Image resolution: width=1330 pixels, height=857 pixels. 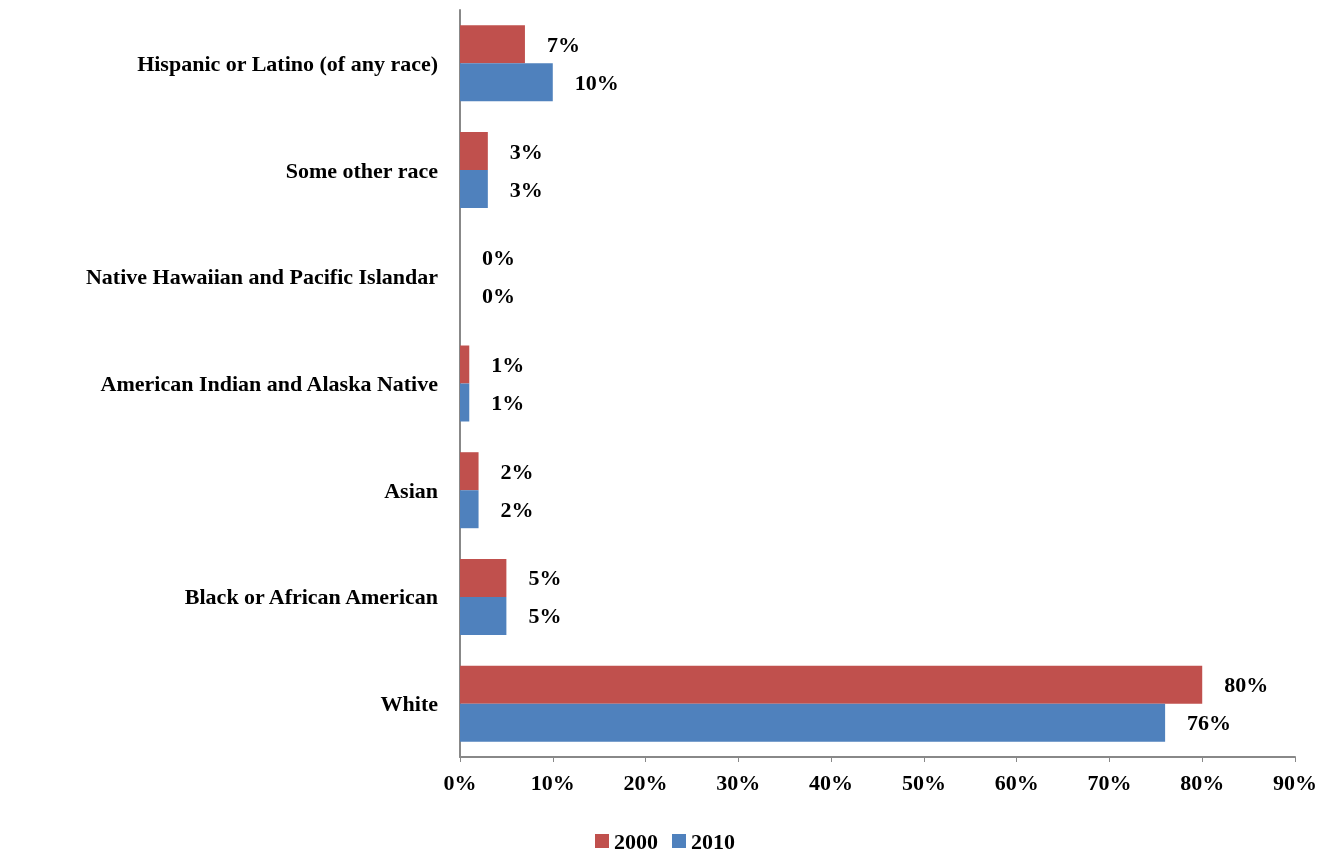 I want to click on y-tick-label: White, so click(x=409, y=704).